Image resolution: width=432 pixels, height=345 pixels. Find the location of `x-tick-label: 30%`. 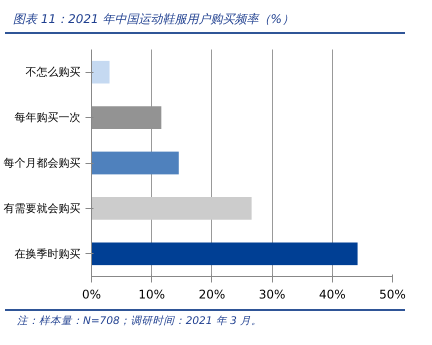

x-tick-label: 30% is located at coordinates (272, 295).